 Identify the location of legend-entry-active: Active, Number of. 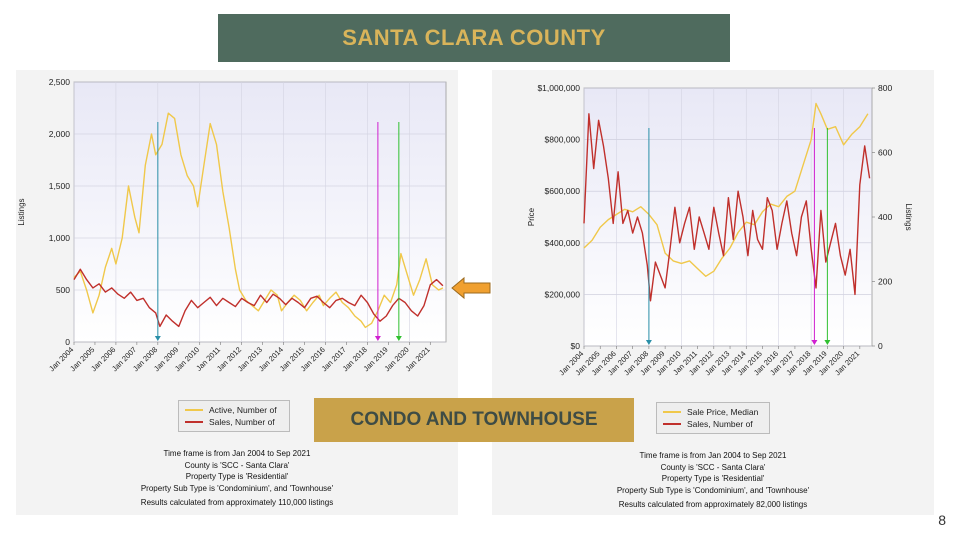
(234, 410).